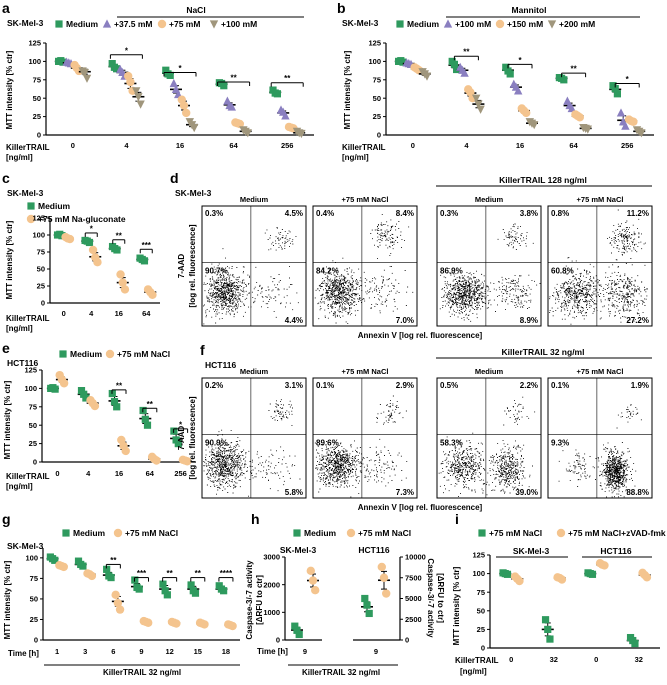  What do you see at coordinates (252, 448) in the screenshot?
I see `panel-f-plot-0-events` at bounding box center [252, 448].